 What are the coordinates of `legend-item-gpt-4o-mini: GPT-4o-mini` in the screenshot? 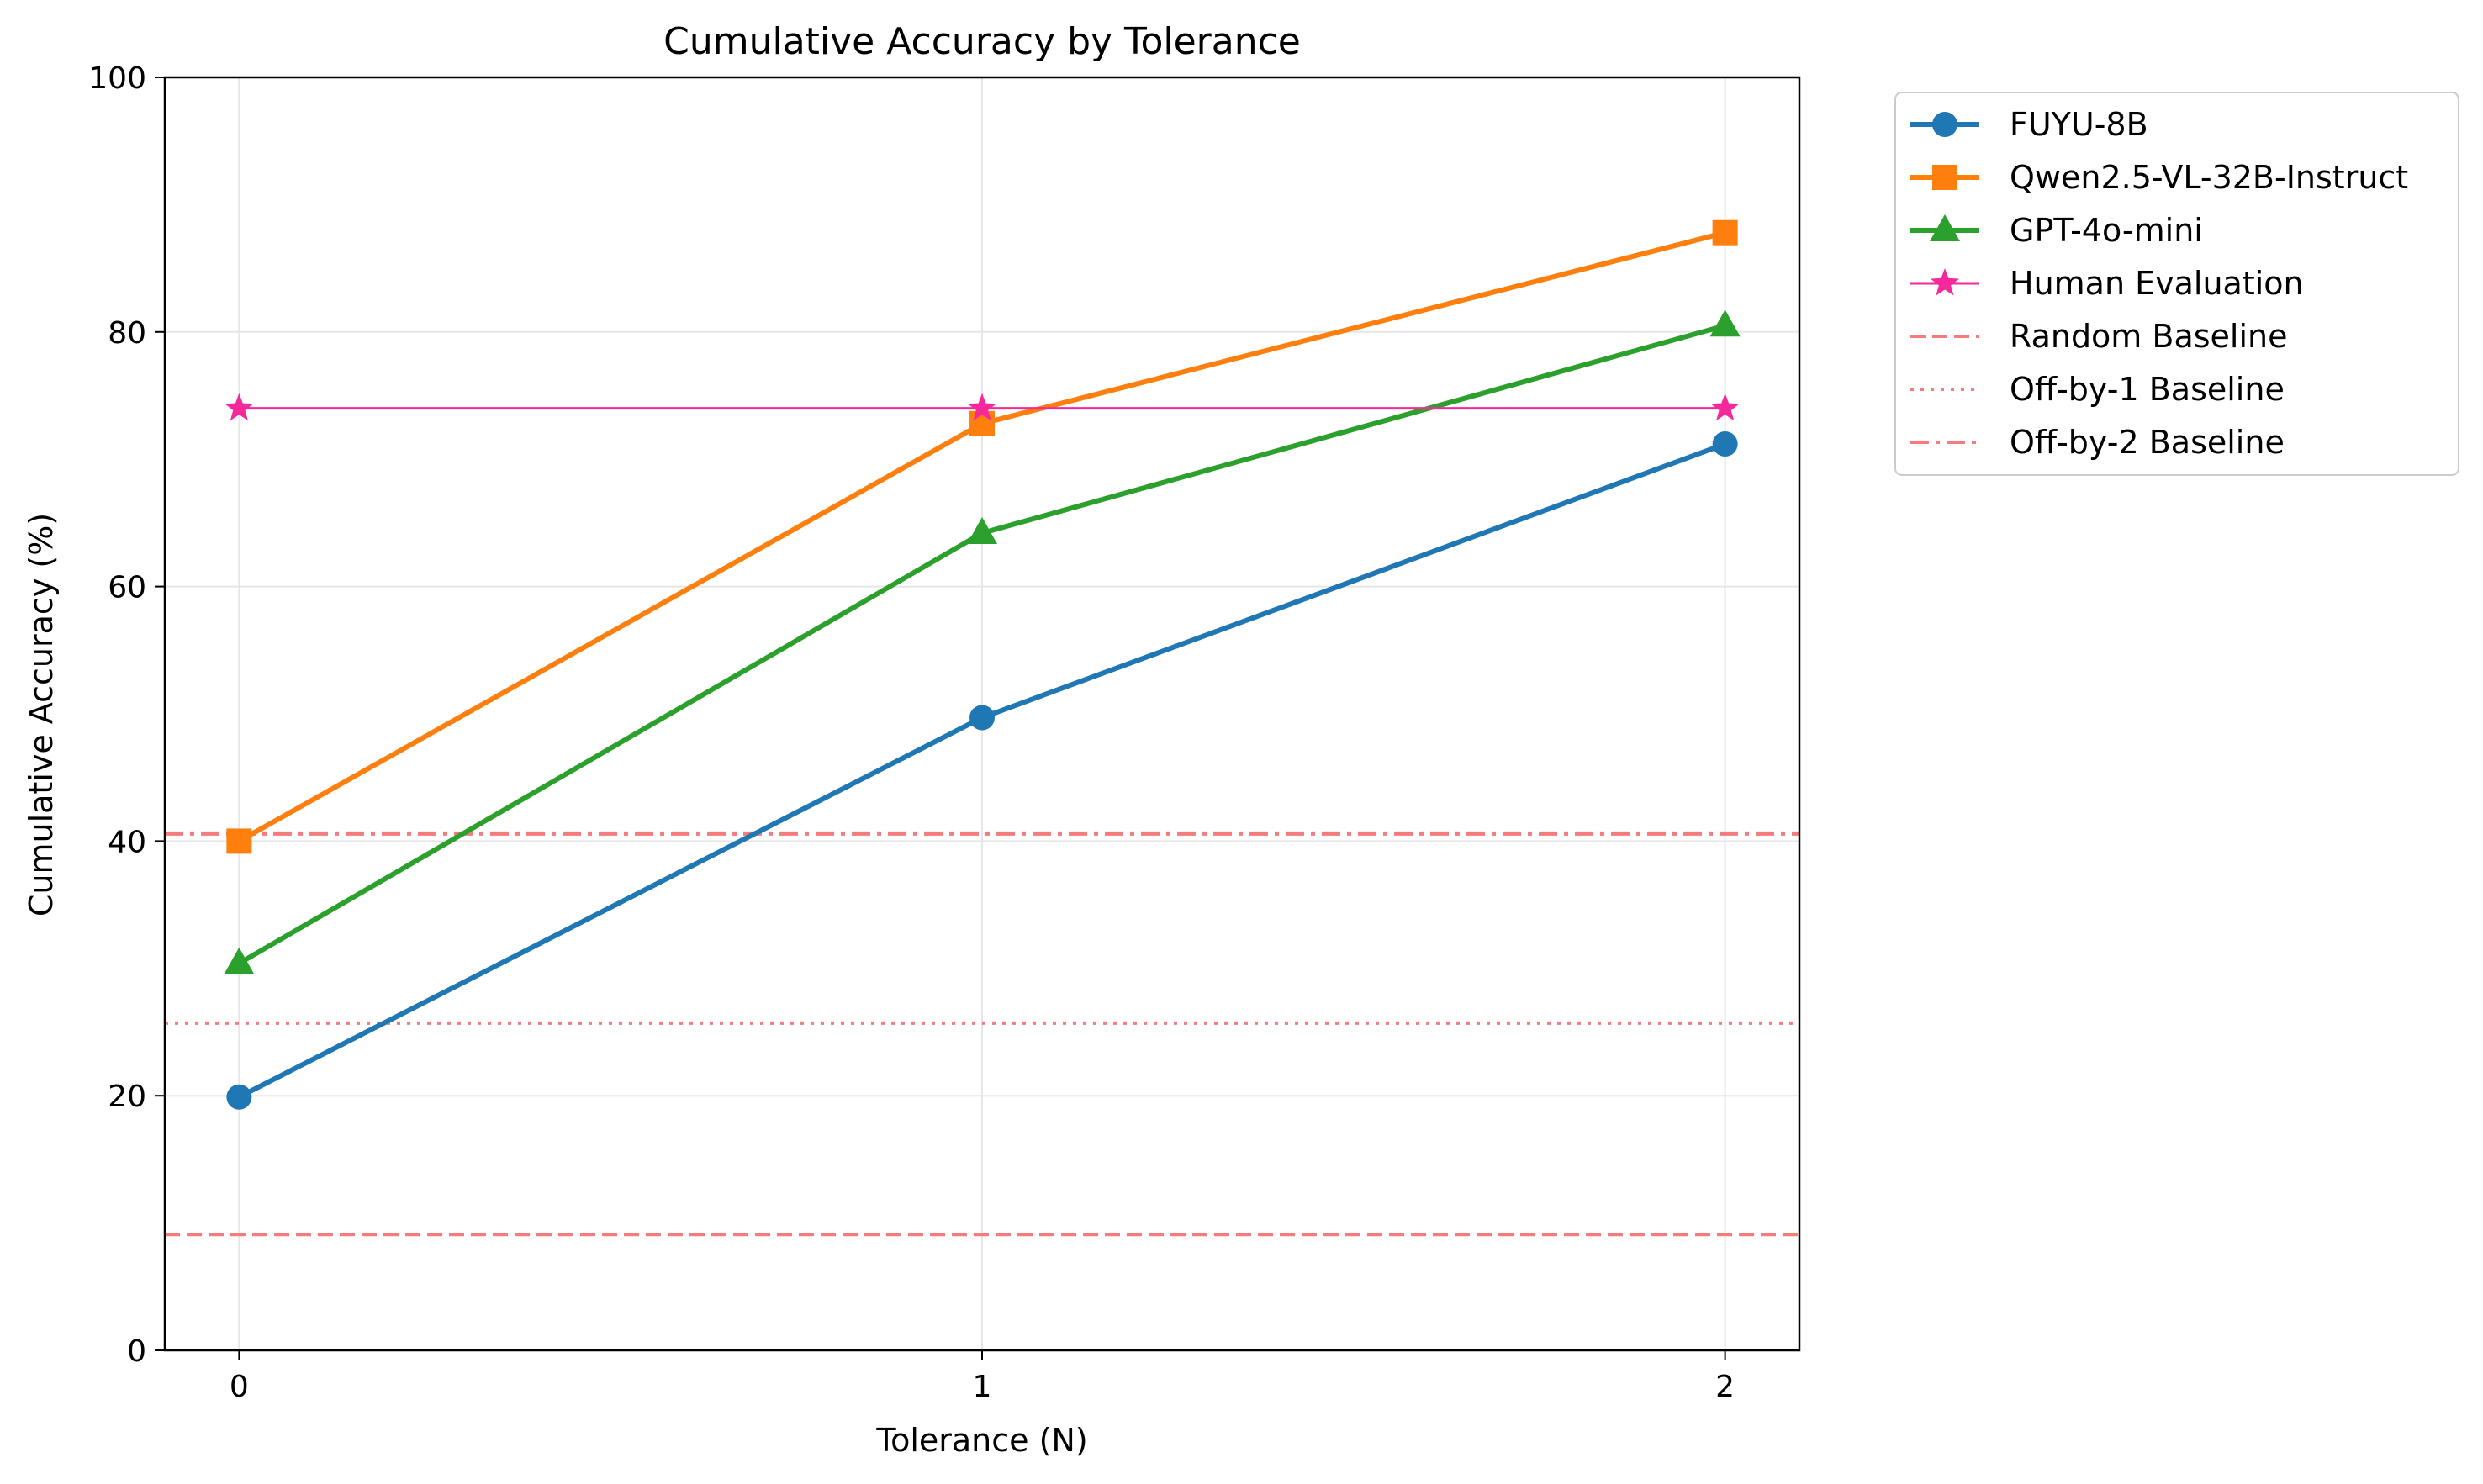 It's located at (2056, 231).